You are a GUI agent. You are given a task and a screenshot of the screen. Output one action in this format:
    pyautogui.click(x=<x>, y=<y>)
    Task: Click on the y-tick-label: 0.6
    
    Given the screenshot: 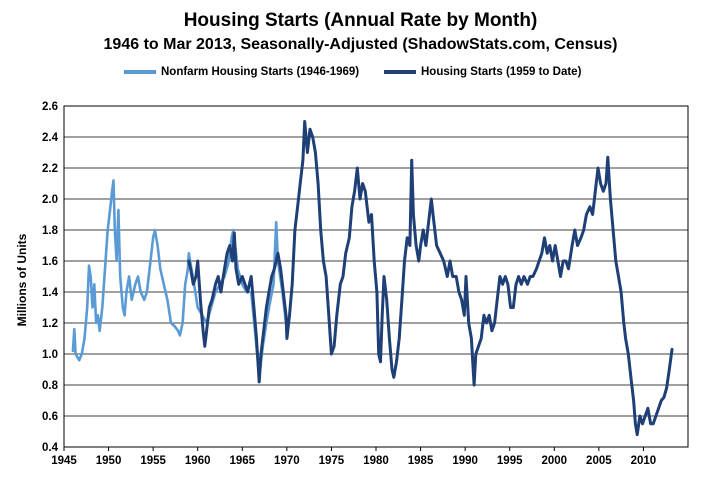 What is the action you would take?
    pyautogui.click(x=50, y=417)
    